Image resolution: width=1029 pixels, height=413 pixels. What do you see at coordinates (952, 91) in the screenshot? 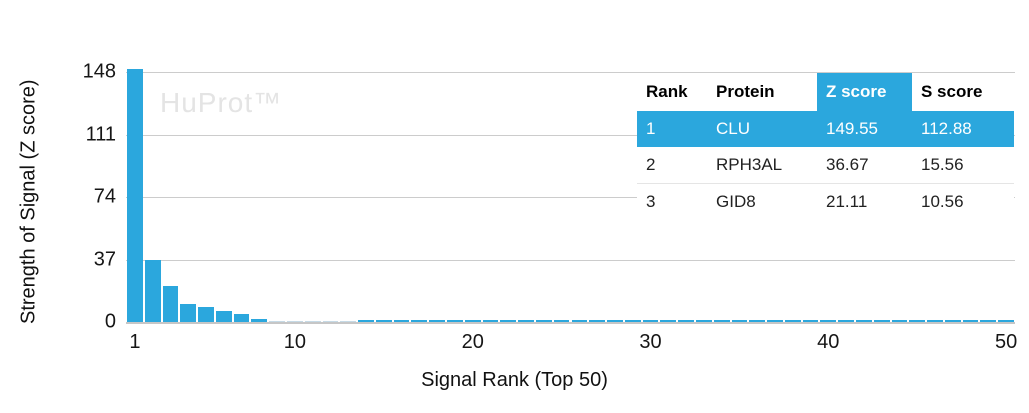
I see `table-header-s-score: S score` at bounding box center [952, 91].